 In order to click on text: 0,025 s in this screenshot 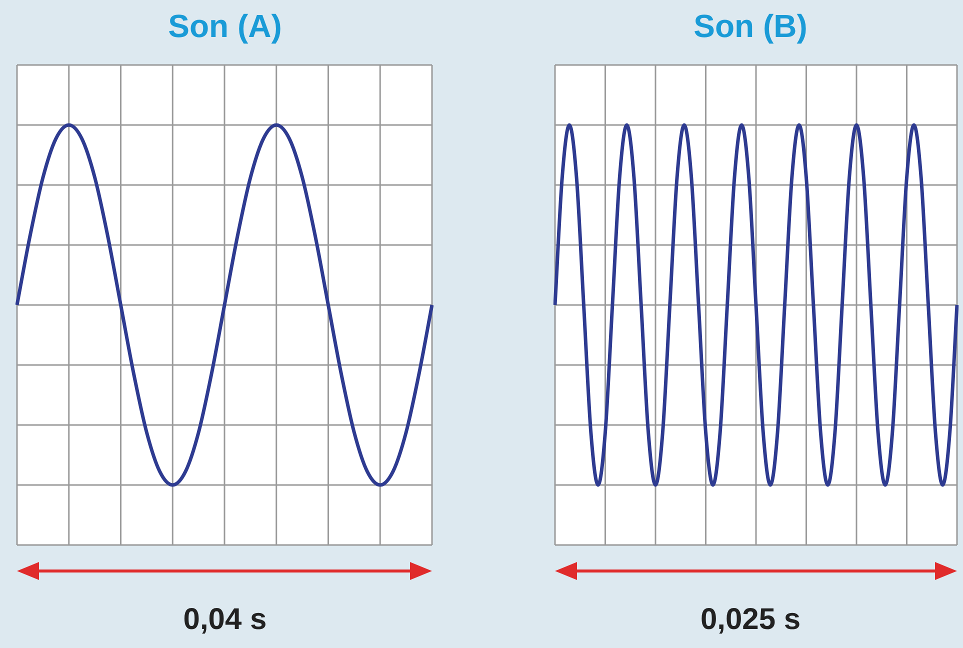, I will do `click(750, 620)`.